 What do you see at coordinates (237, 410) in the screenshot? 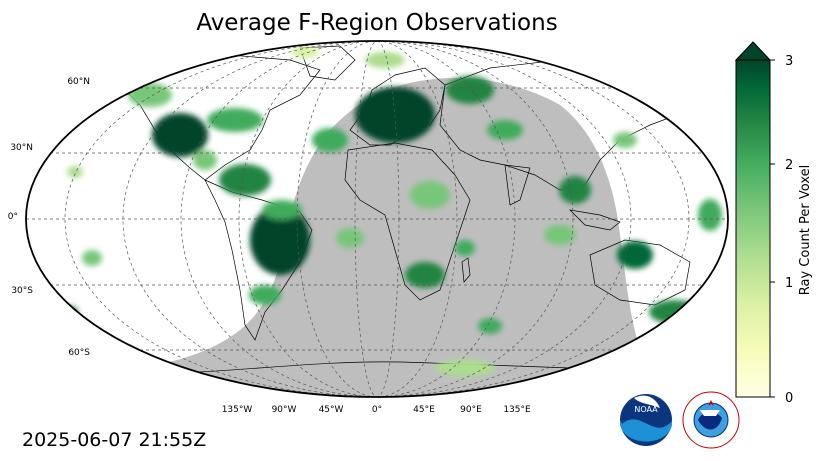
I see `lon-label-135w: 135°W` at bounding box center [237, 410].